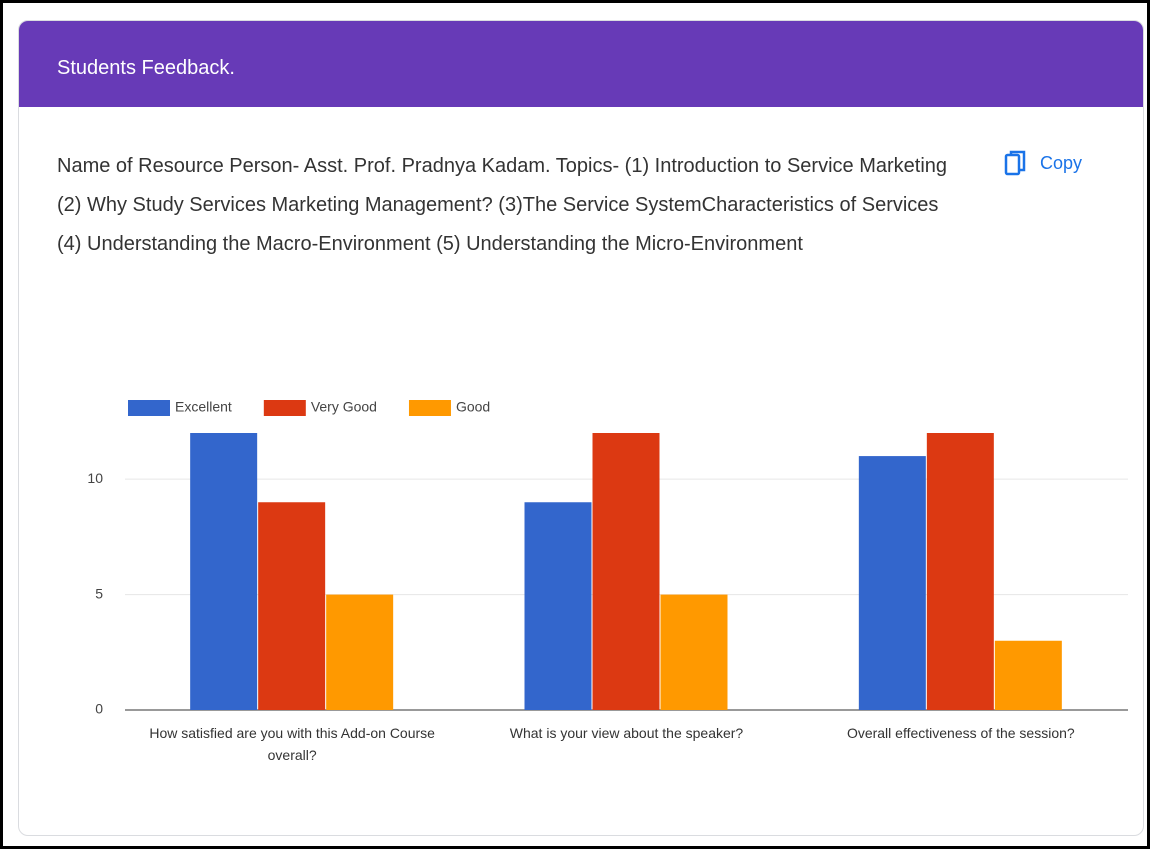 This screenshot has height=849, width=1150. I want to click on y-tick-label: 5, so click(99, 593).